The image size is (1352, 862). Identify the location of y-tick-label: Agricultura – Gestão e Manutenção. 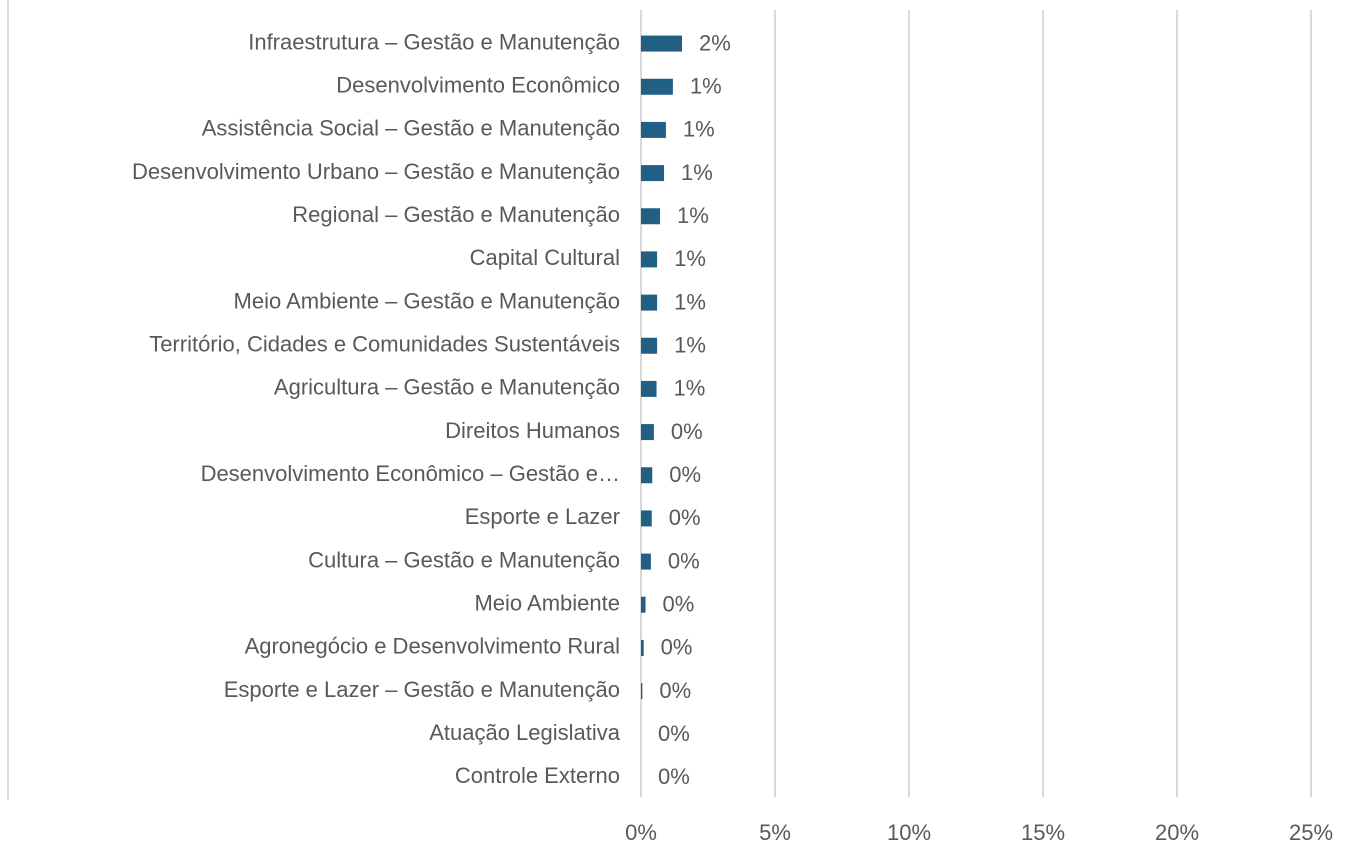
(447, 387).